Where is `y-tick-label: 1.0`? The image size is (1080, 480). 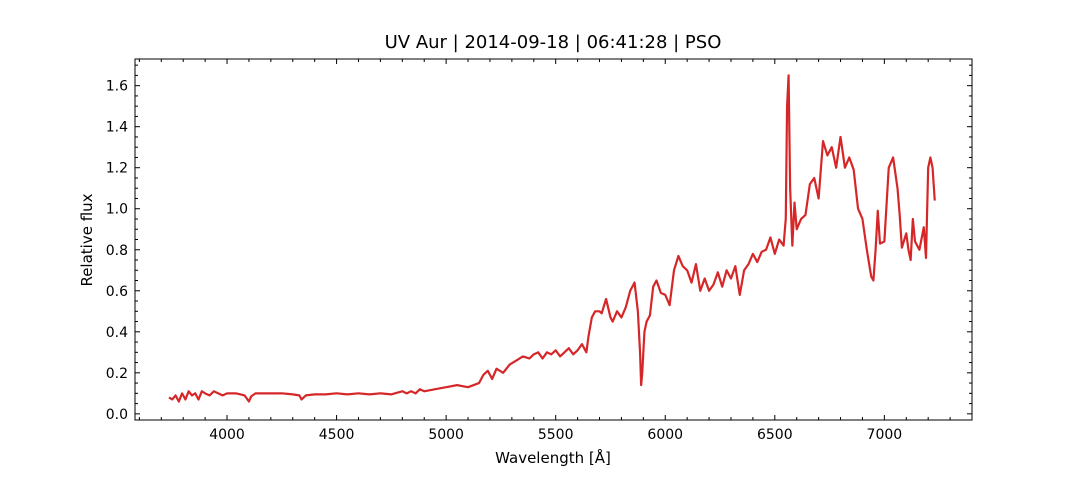
y-tick-label: 1.0 is located at coordinates (117, 210).